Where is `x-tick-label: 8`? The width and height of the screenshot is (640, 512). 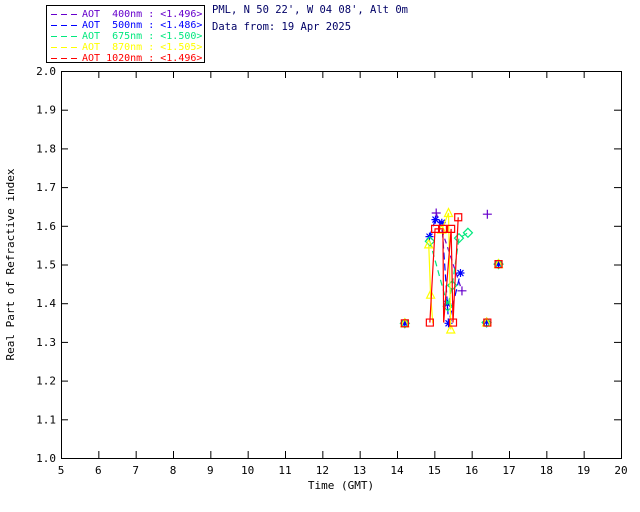
x-tick-label: 8 is located at coordinates (173, 470).